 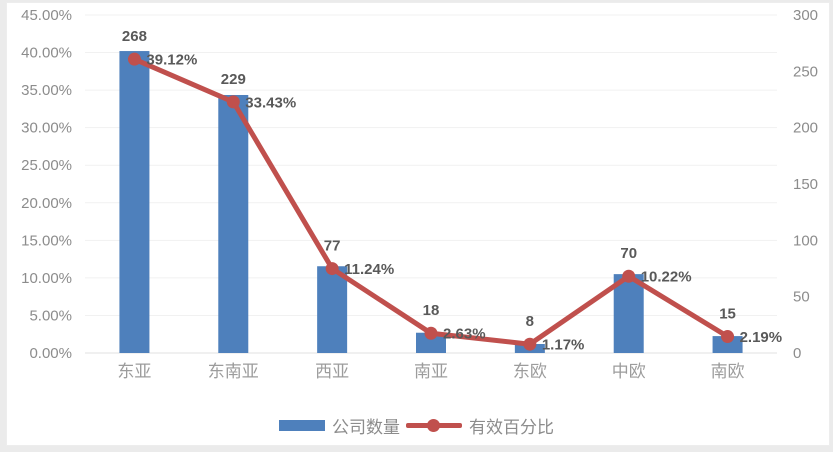 I want to click on category-label: 南欧, so click(x=728, y=371).